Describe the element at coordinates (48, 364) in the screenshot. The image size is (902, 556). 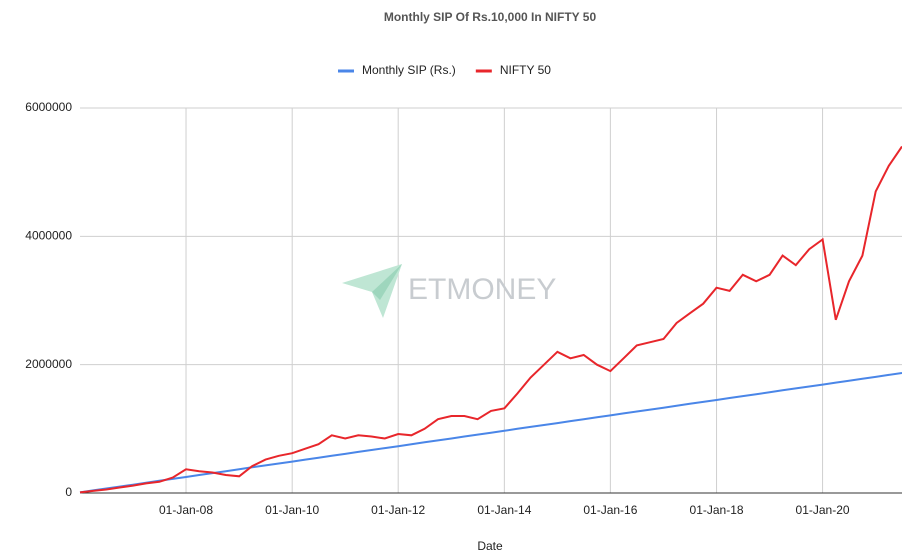
I see `y-tick-label: 2000000` at that location.